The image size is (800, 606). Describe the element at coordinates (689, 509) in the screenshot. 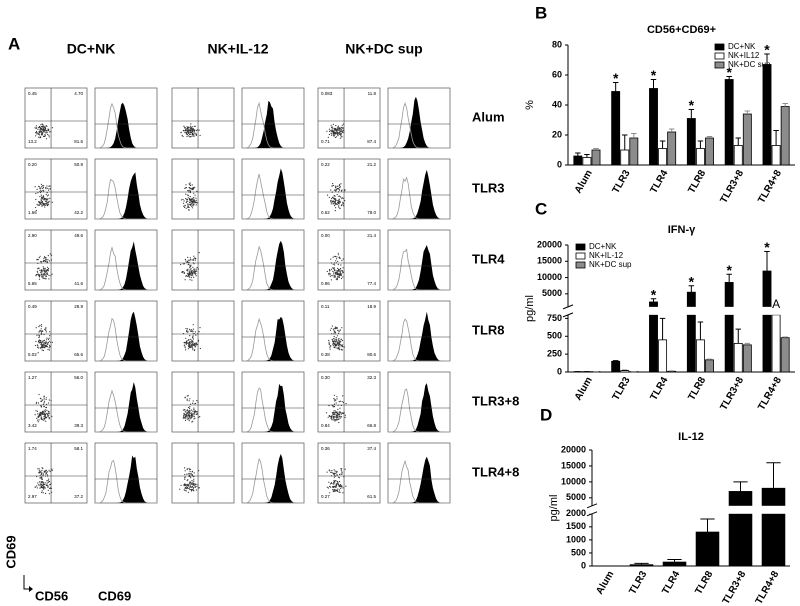

I see `axis-break` at that location.